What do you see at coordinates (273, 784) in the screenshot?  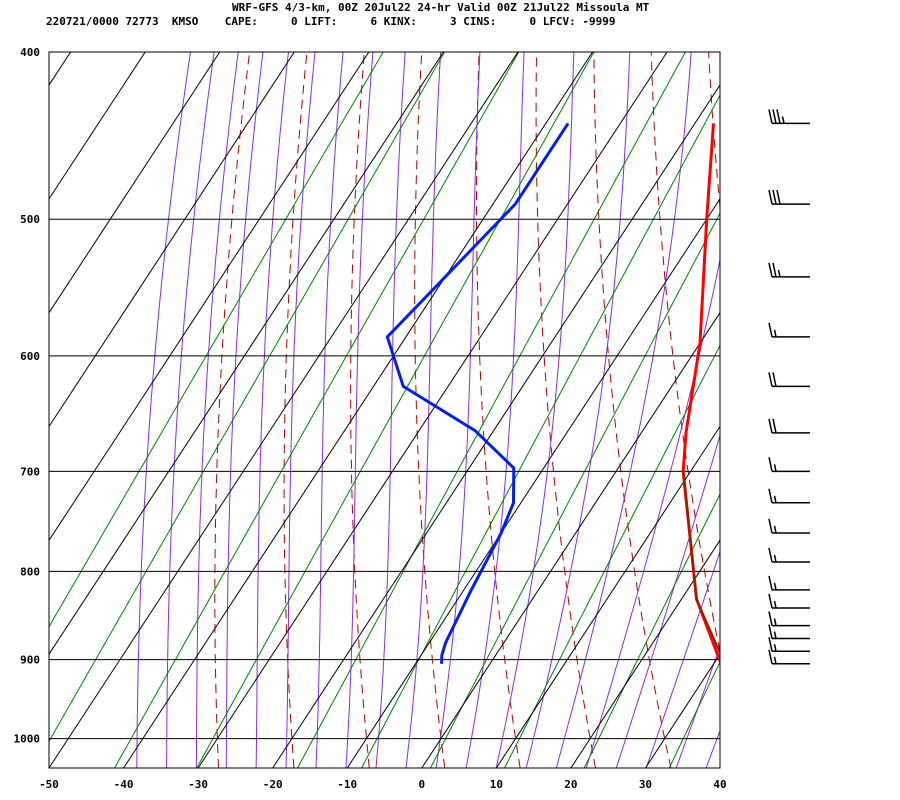 I see `x-tick-label: -20` at bounding box center [273, 784].